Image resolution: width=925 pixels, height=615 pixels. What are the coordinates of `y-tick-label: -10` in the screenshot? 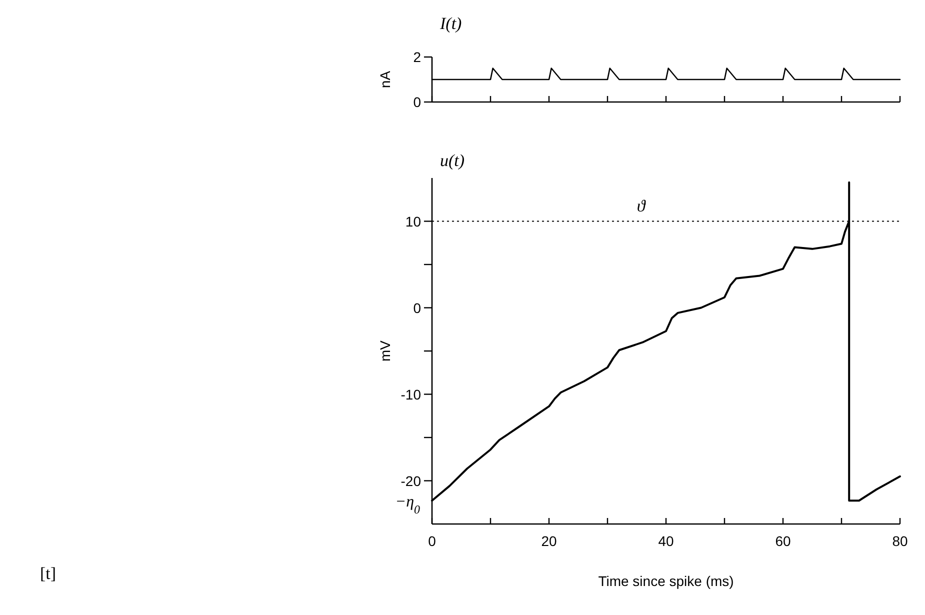 It's located at (411, 394).